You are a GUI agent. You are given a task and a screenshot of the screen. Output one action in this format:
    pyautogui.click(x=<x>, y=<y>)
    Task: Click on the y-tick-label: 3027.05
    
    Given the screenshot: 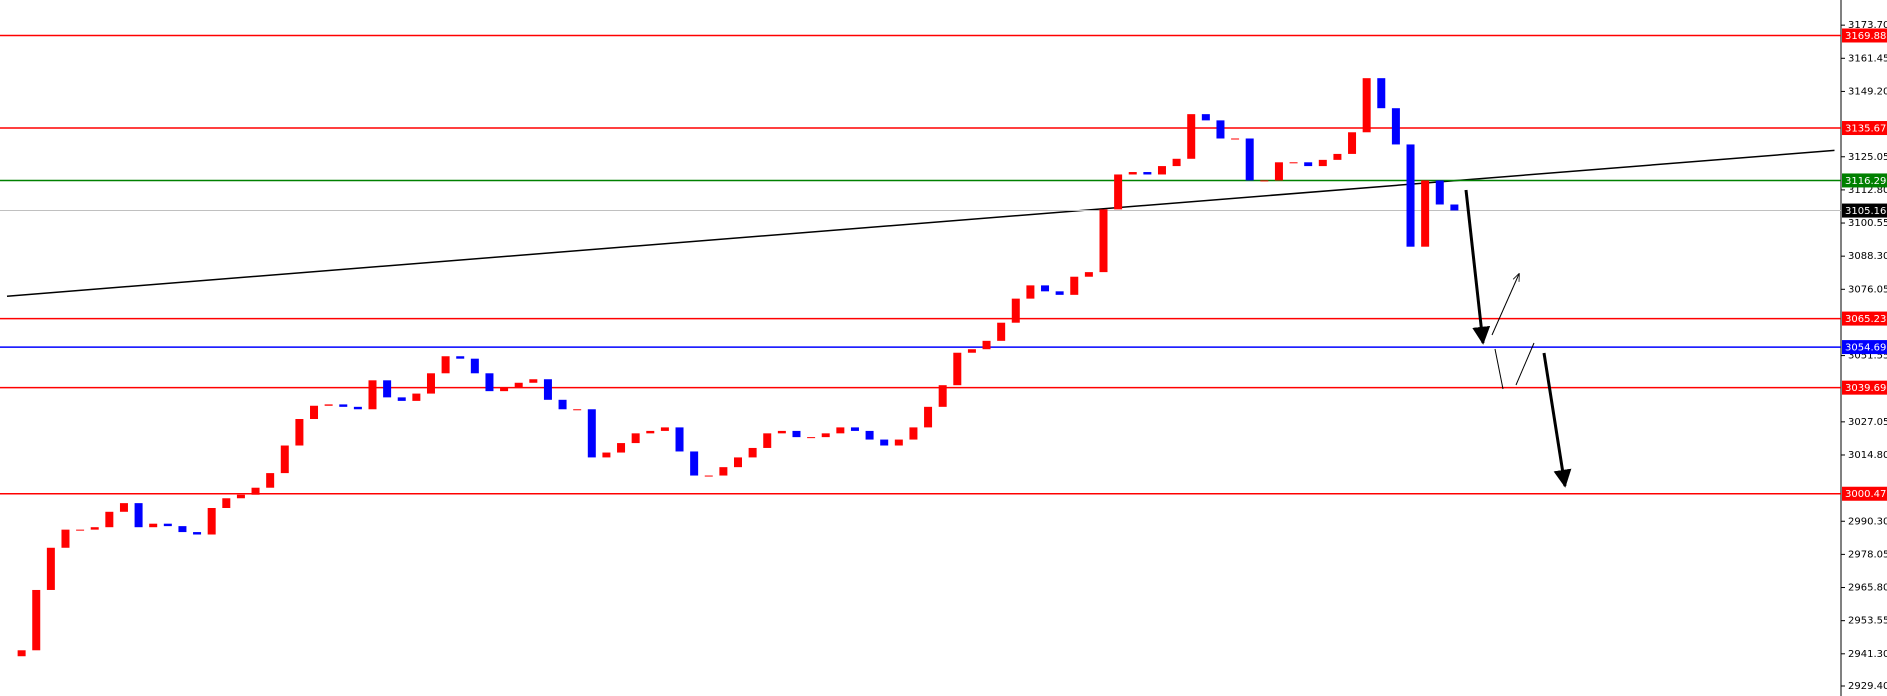 What is the action you would take?
    pyautogui.click(x=1867, y=422)
    